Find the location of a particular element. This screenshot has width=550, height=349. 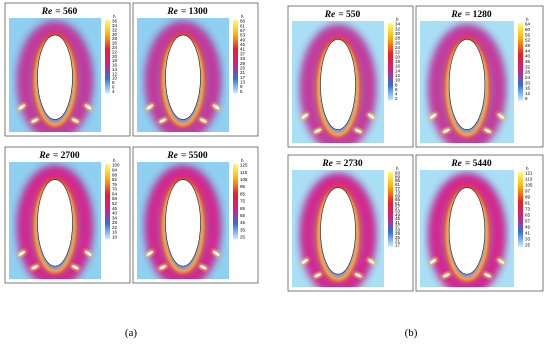

colorbar-tick: 29 is located at coordinates (398, 233).